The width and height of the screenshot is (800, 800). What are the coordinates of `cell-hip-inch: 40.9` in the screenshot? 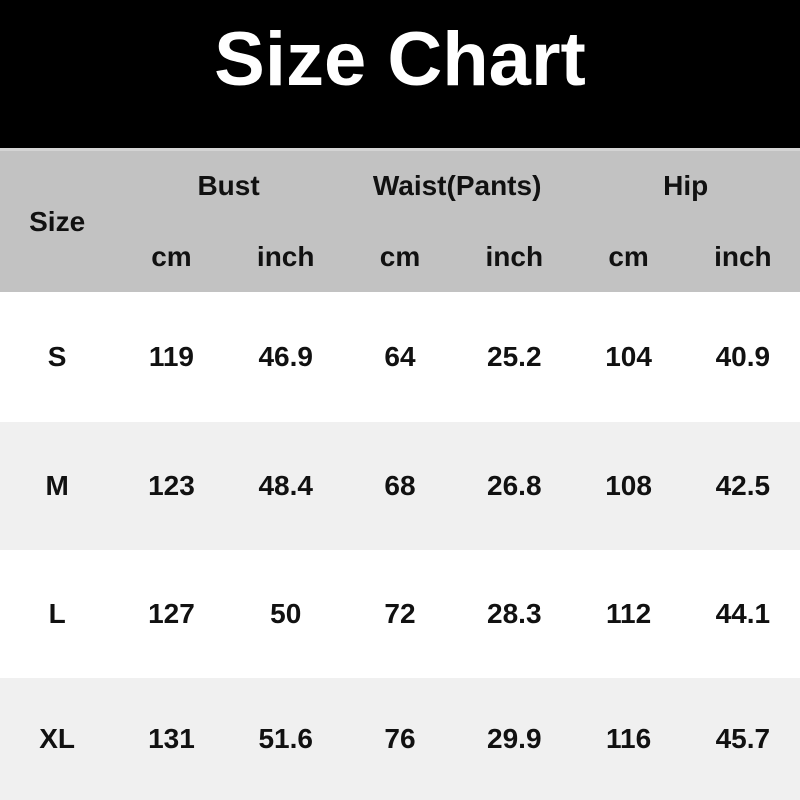 It's located at (743, 356).